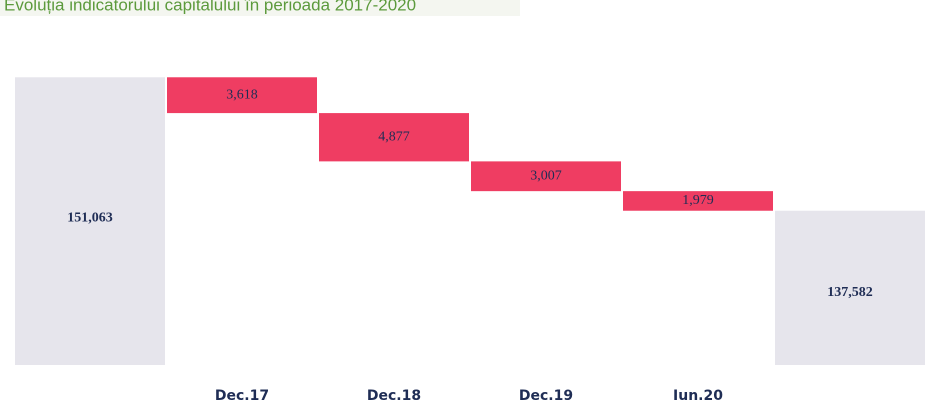 The height and width of the screenshot is (413, 950). What do you see at coordinates (90, 217) in the screenshot?
I see `value-label: 151,063` at bounding box center [90, 217].